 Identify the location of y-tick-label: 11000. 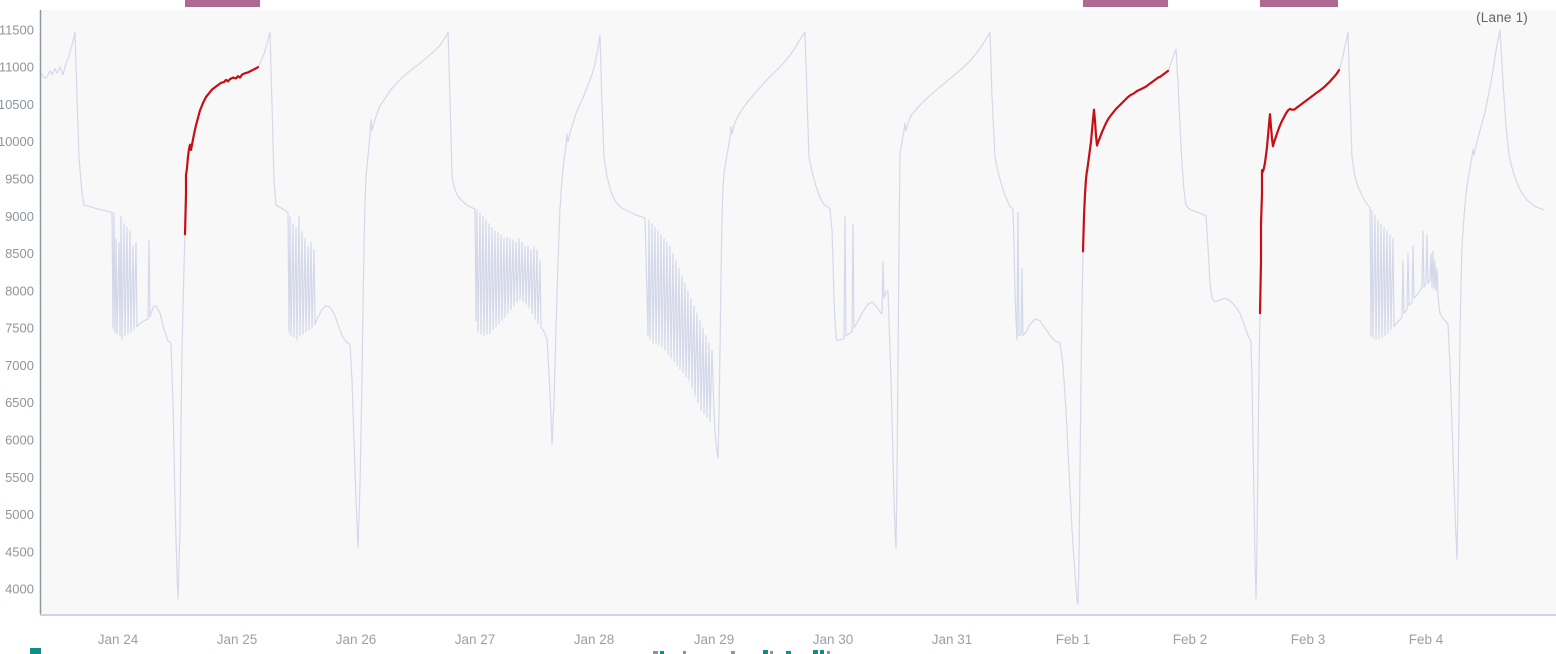
(17, 67).